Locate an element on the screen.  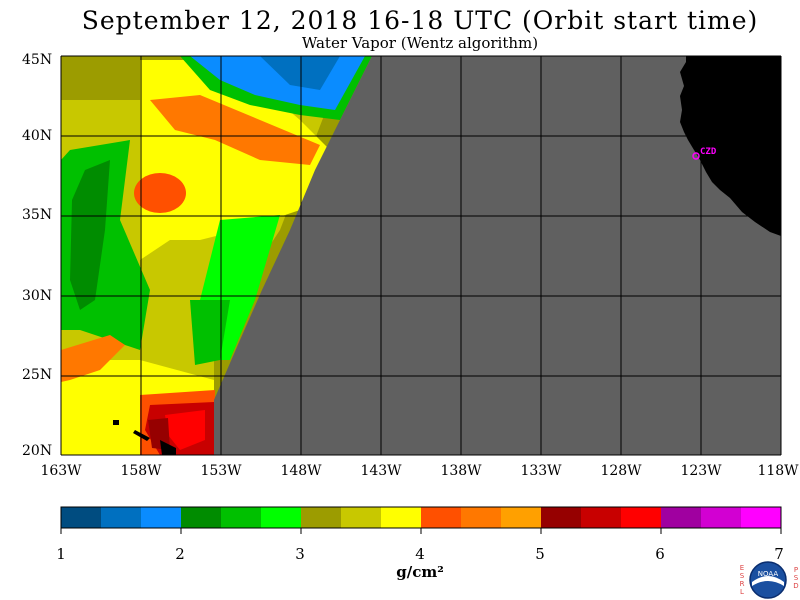
lon-label-118w: 118W is located at coordinates (778, 471).